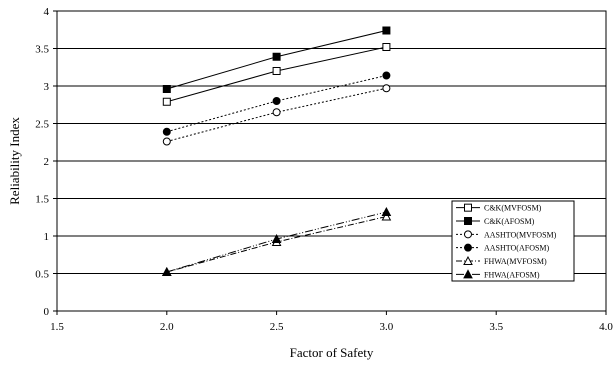 The height and width of the screenshot is (365, 616). What do you see at coordinates (167, 327) in the screenshot?
I see `x-tick-label: 2.0` at bounding box center [167, 327].